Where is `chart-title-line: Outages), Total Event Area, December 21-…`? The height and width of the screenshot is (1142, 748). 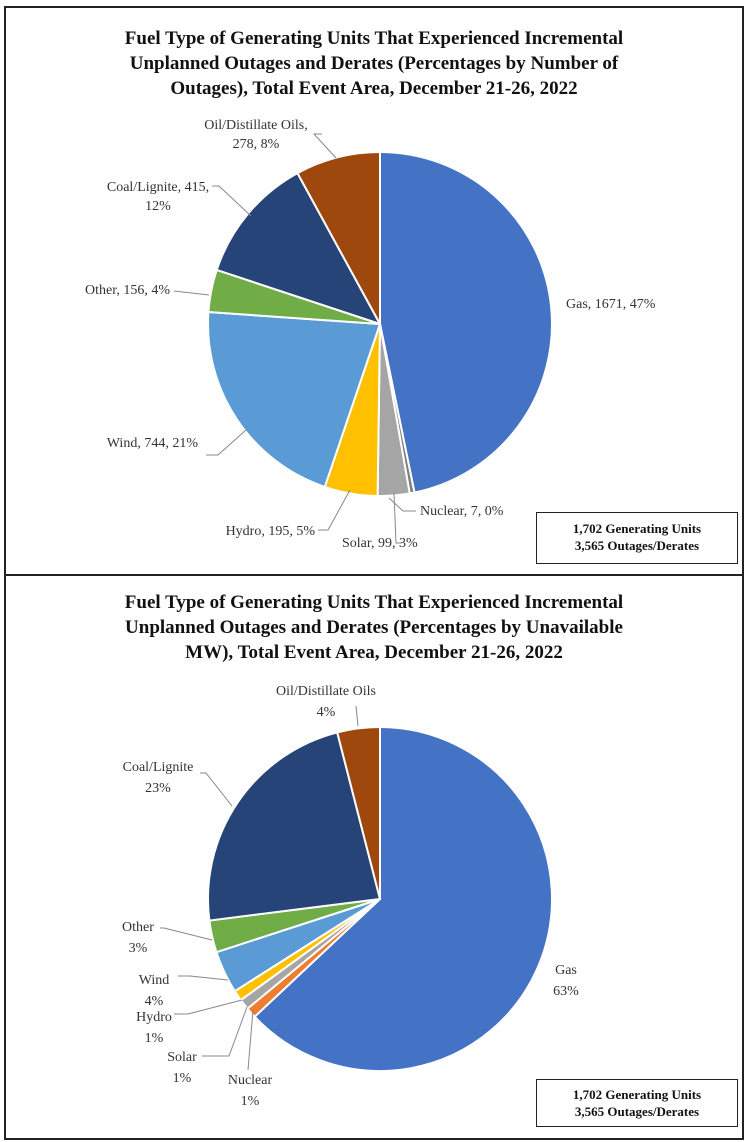
chart-title-line: Outages), Total Event Area, December 21-… is located at coordinates (374, 88).